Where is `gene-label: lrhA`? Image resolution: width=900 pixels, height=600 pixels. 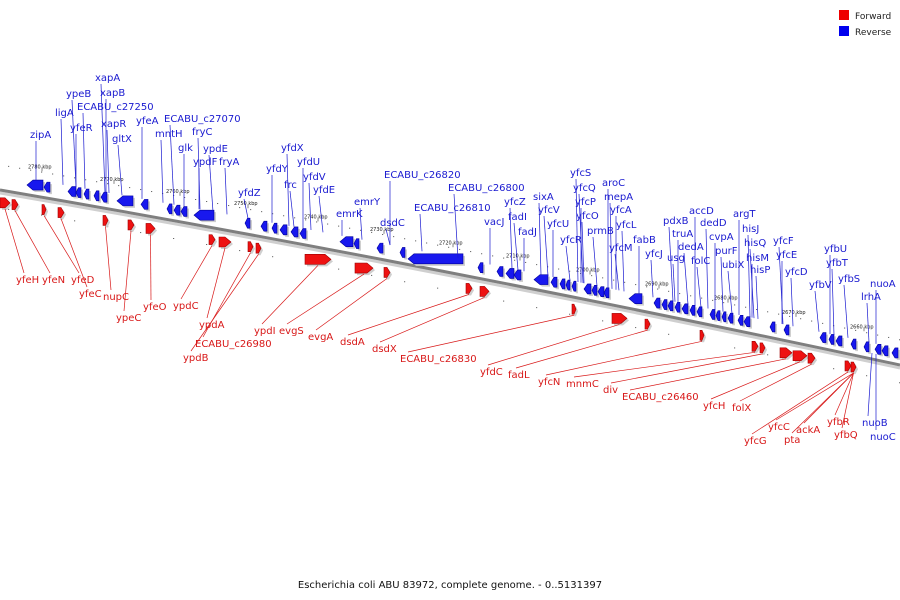 gene-label: lrhA is located at coordinates (871, 297).